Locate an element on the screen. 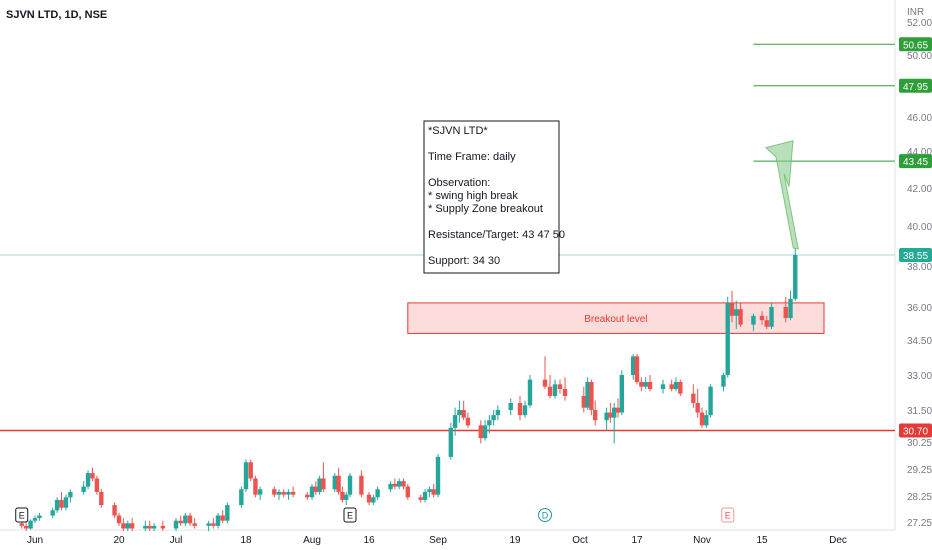 The image size is (932, 550). price-badge is located at coordinates (915, 255).